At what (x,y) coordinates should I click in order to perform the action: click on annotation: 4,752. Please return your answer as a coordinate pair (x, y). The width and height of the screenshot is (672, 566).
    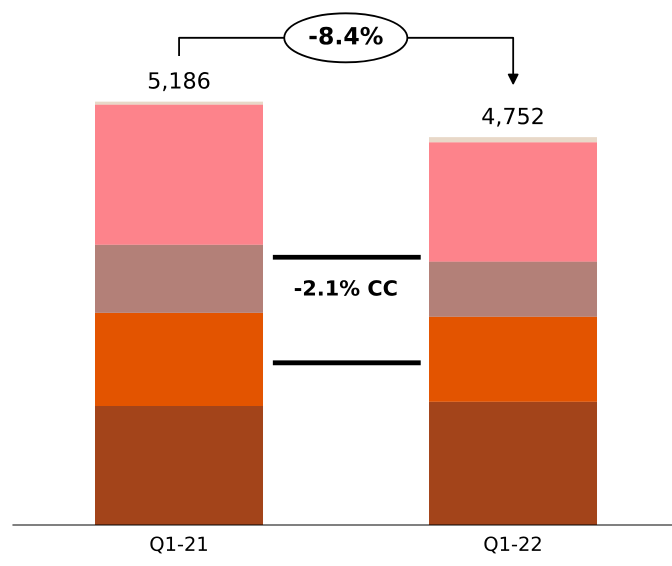
    Looking at the image, I should click on (512, 117).